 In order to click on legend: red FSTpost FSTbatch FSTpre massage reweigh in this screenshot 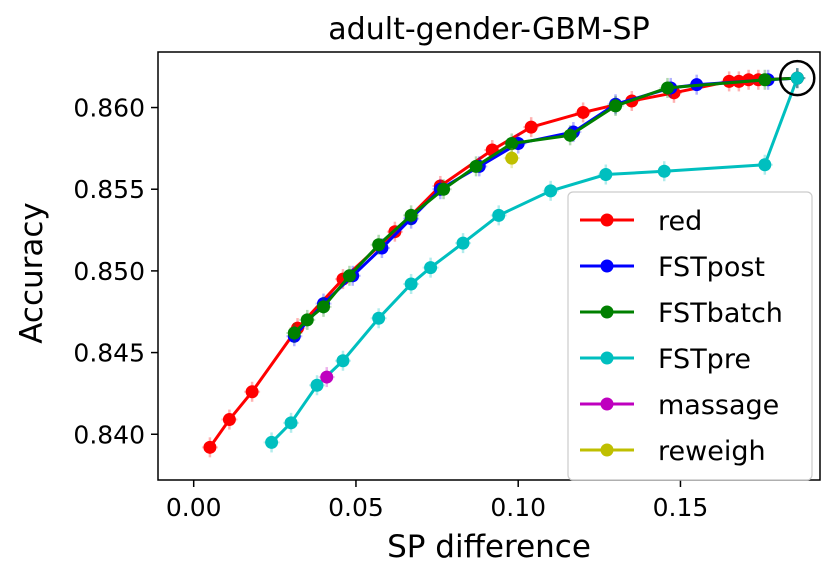, I will do `click(690, 336)`.